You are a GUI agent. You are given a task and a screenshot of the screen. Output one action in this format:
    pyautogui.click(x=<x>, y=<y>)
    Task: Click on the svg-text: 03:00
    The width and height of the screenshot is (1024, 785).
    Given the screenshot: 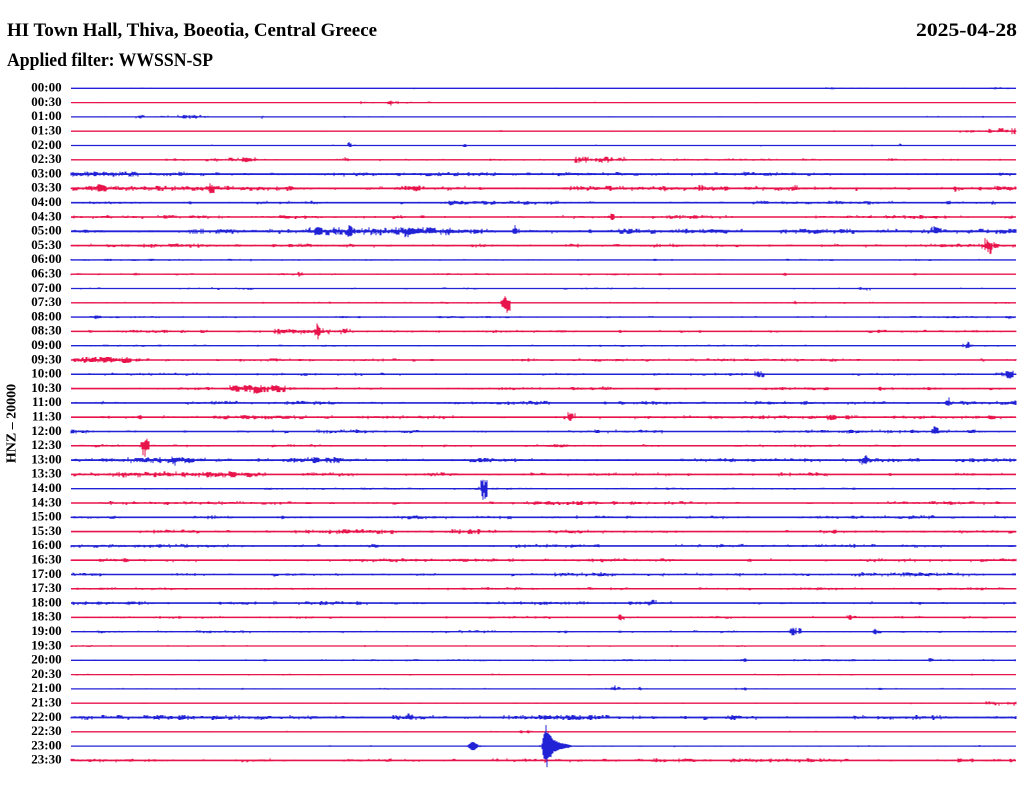 What is the action you would take?
    pyautogui.click(x=46, y=172)
    